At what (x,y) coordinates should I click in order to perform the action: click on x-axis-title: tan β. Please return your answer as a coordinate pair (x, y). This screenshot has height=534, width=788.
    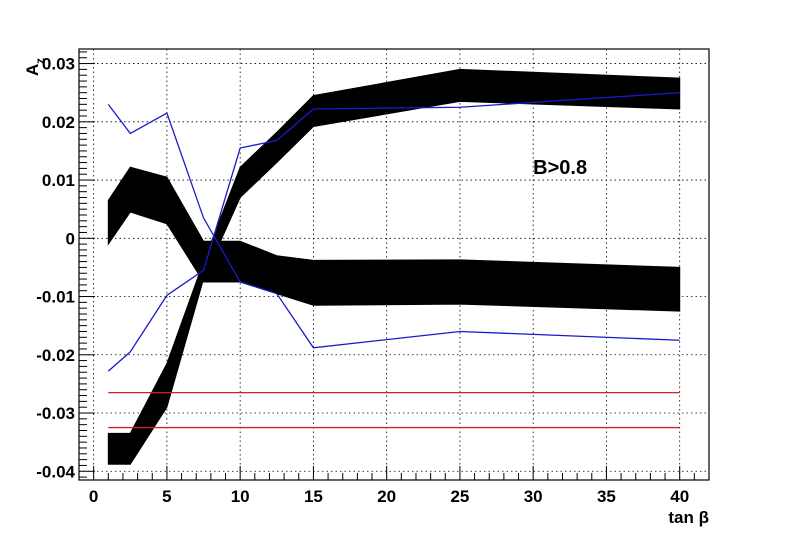
    Looking at the image, I should click on (688, 517).